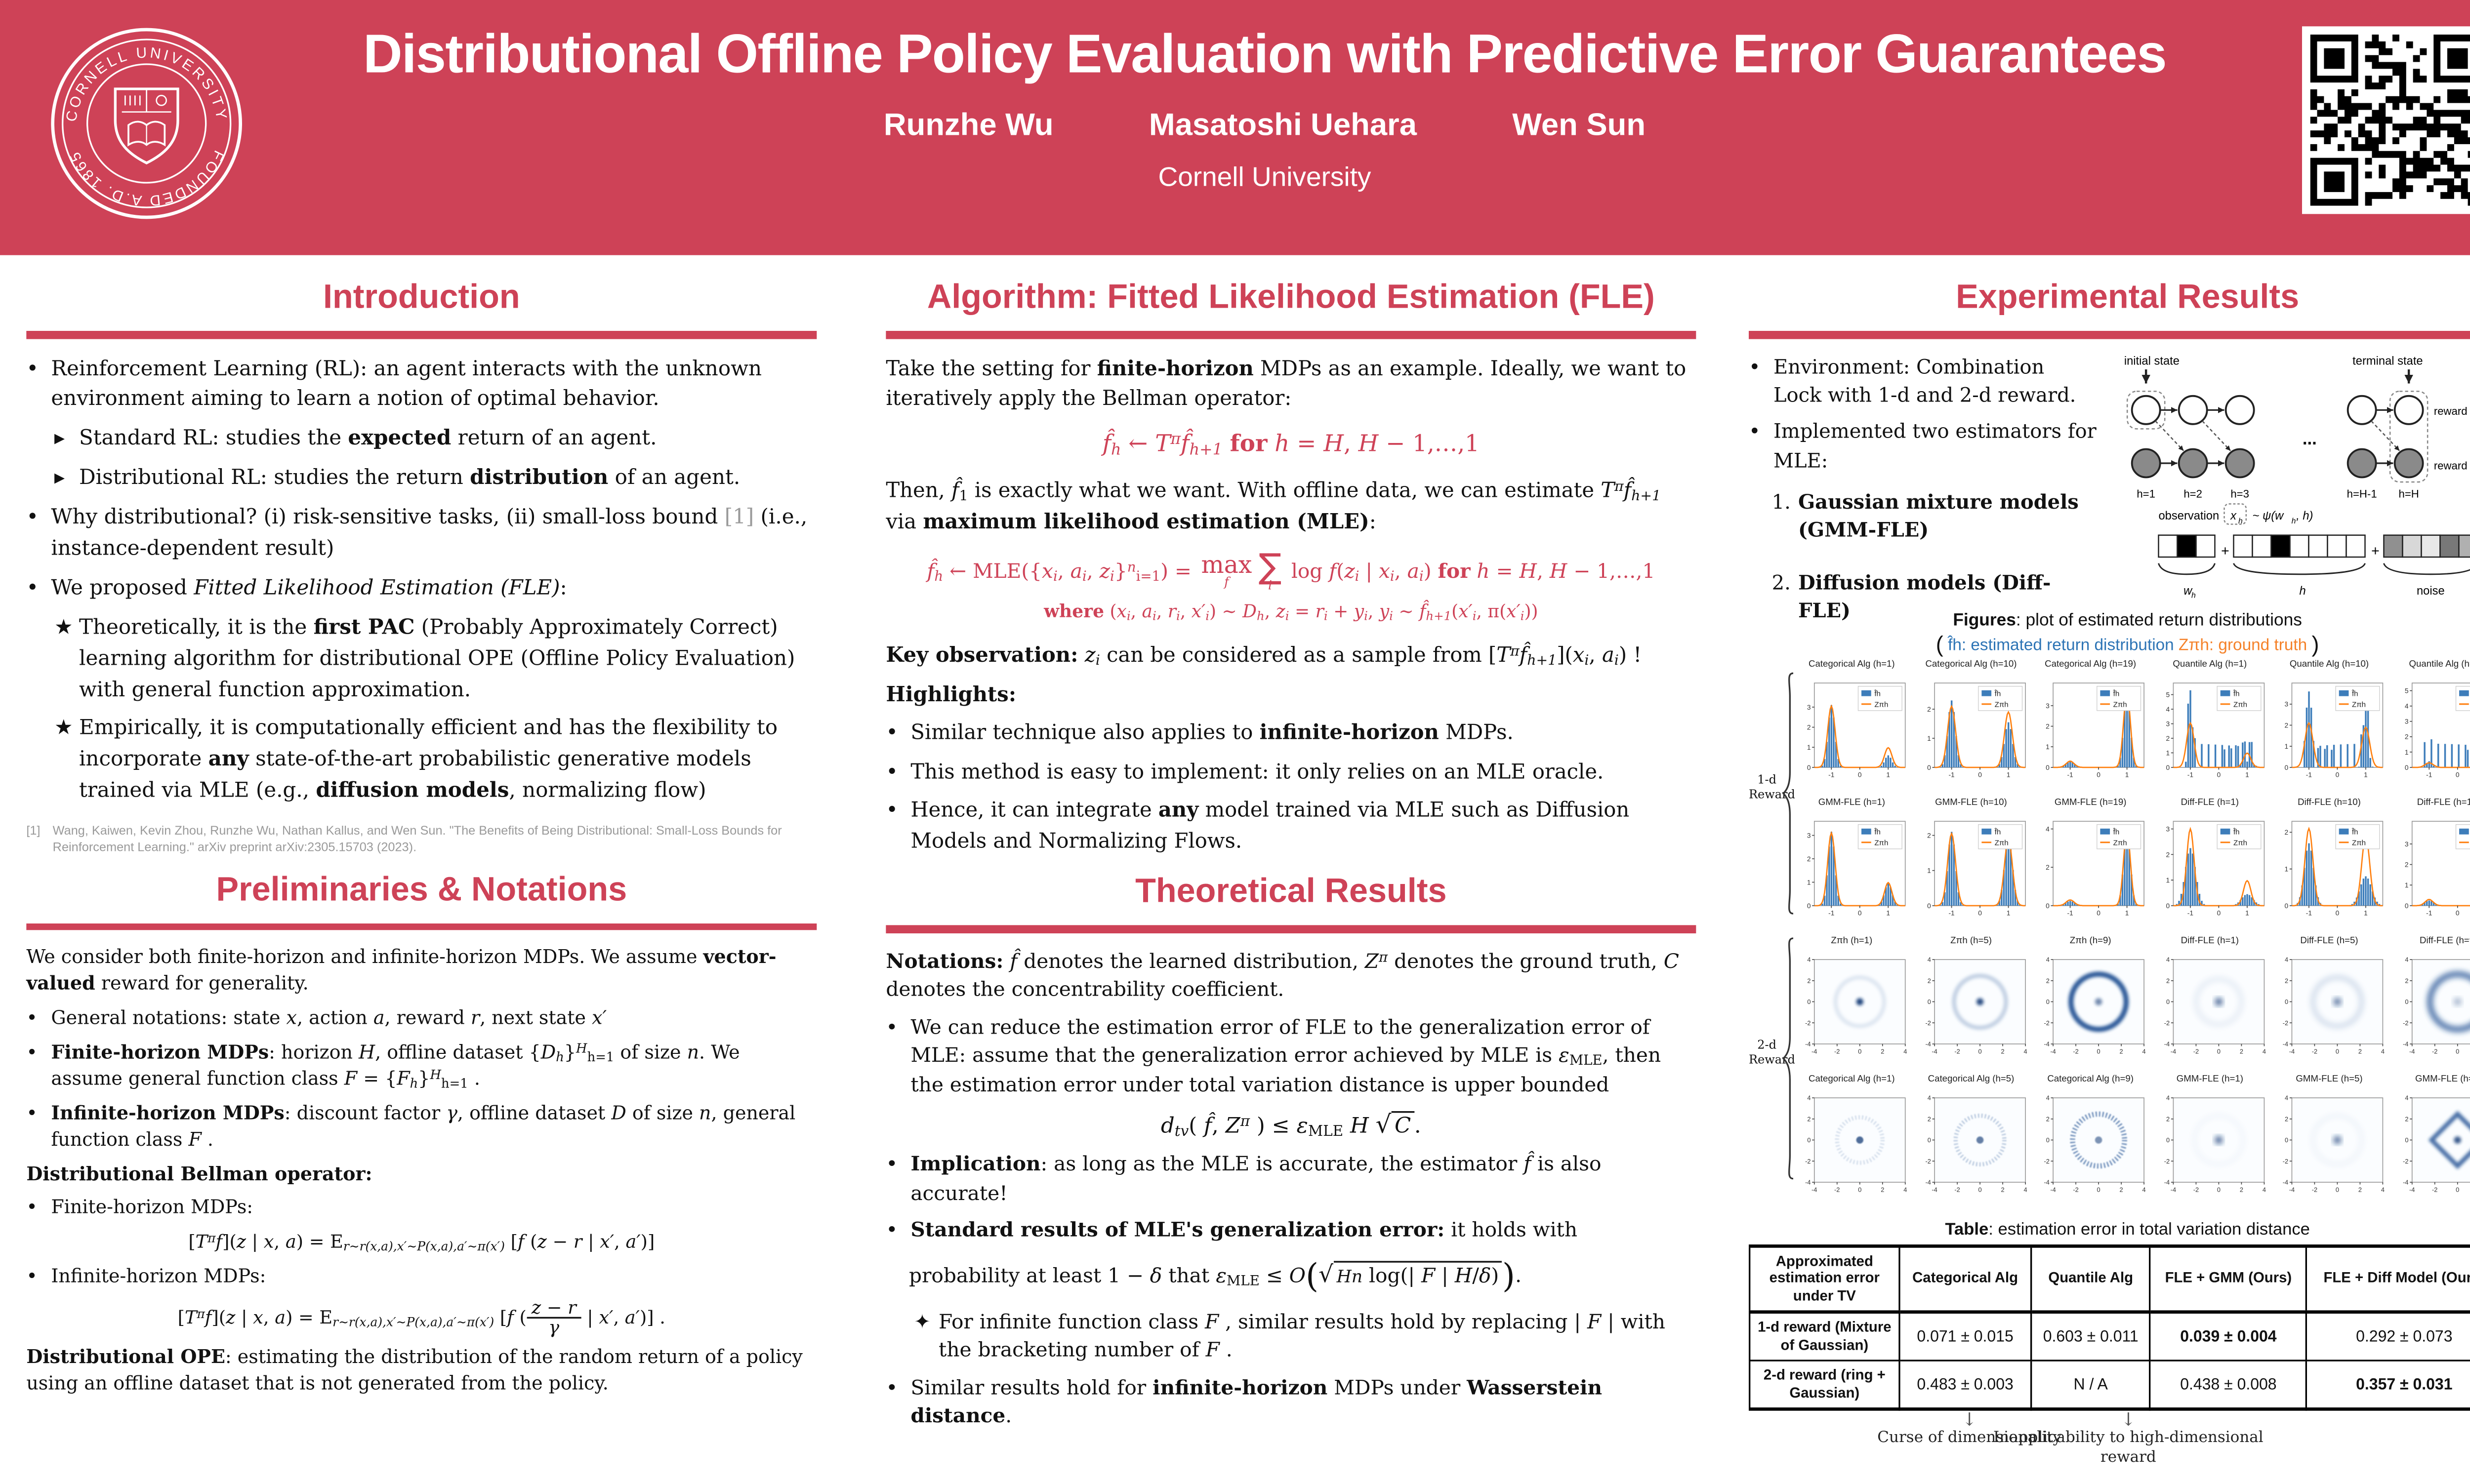  What do you see at coordinates (2210, 940) in the screenshot?
I see `mini-plot-title: Diff-FLE (h=1)` at bounding box center [2210, 940].